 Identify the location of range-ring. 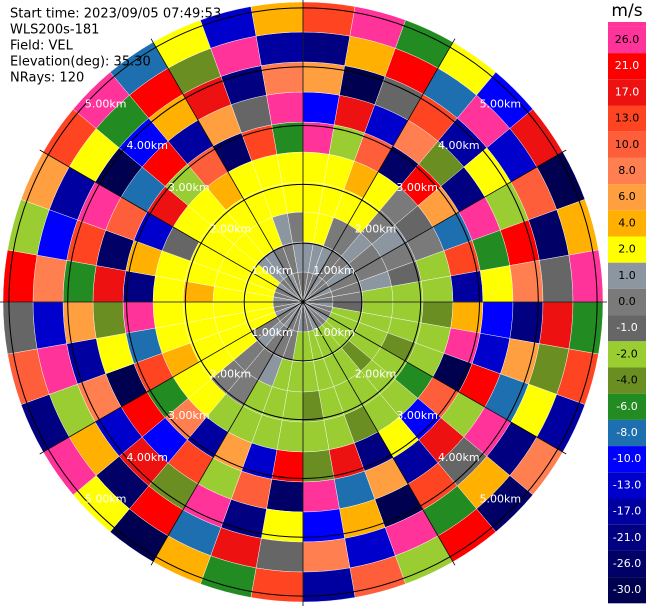
(303, 302).